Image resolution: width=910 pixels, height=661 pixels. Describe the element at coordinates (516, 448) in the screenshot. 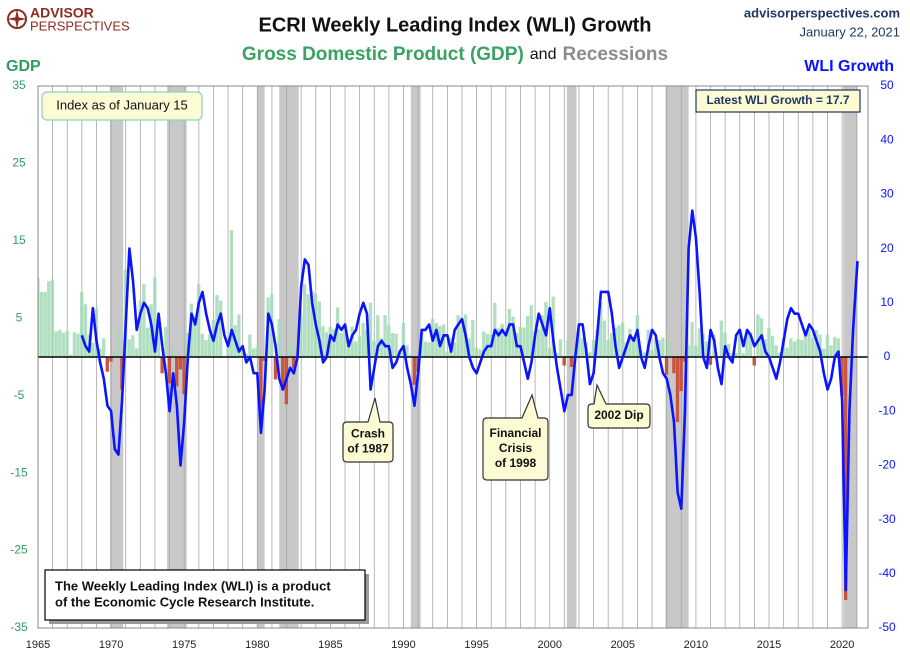

I see `annotation-text: Crisis` at that location.